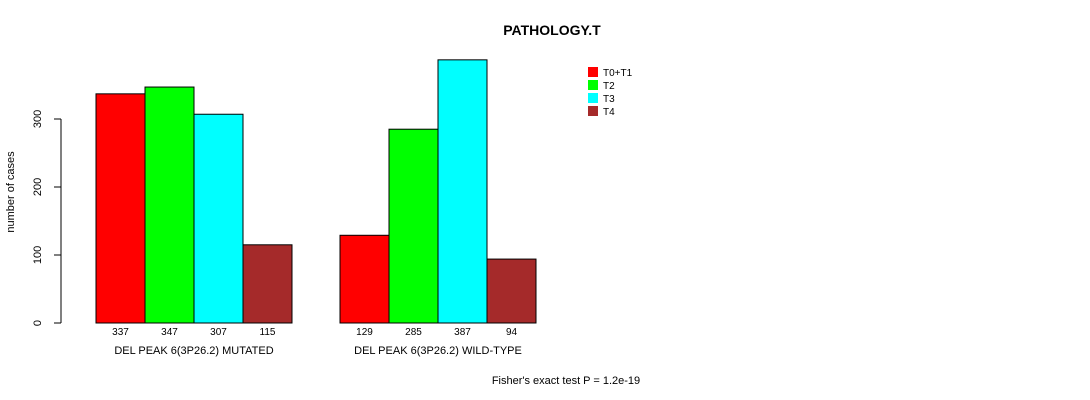  I want to click on y-tick-label: 200, so click(38, 187).